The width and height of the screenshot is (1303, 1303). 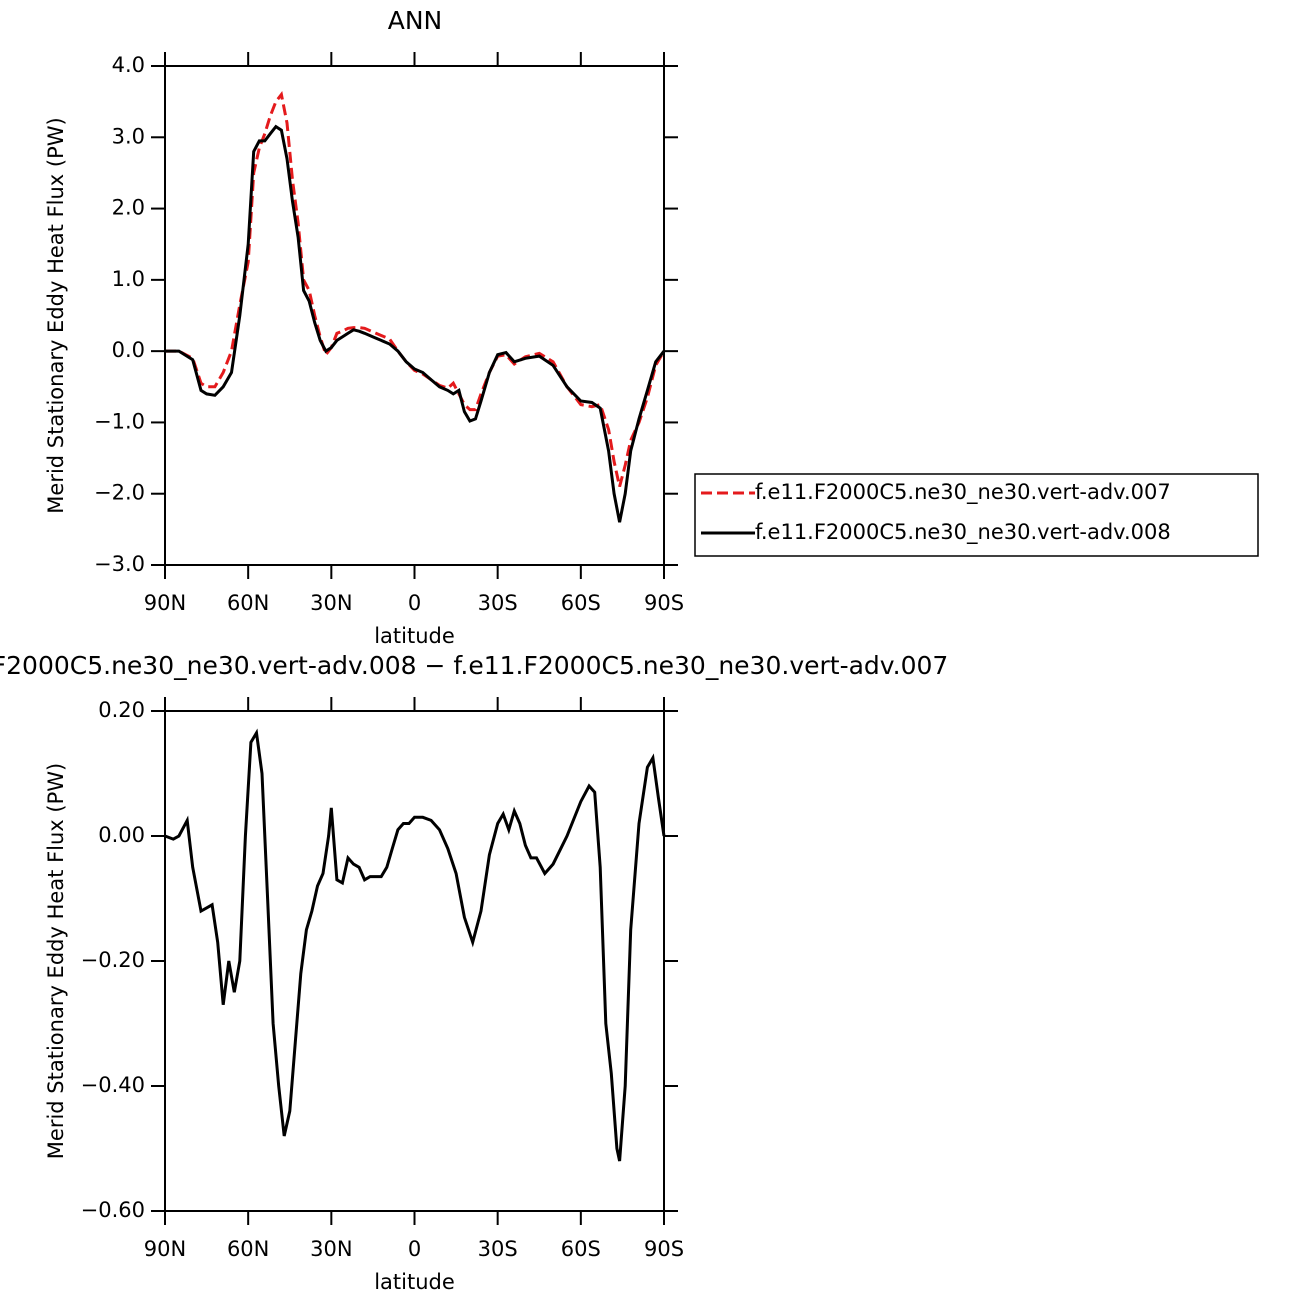 What do you see at coordinates (976, 515) in the screenshot?
I see `legend-box` at bounding box center [976, 515].